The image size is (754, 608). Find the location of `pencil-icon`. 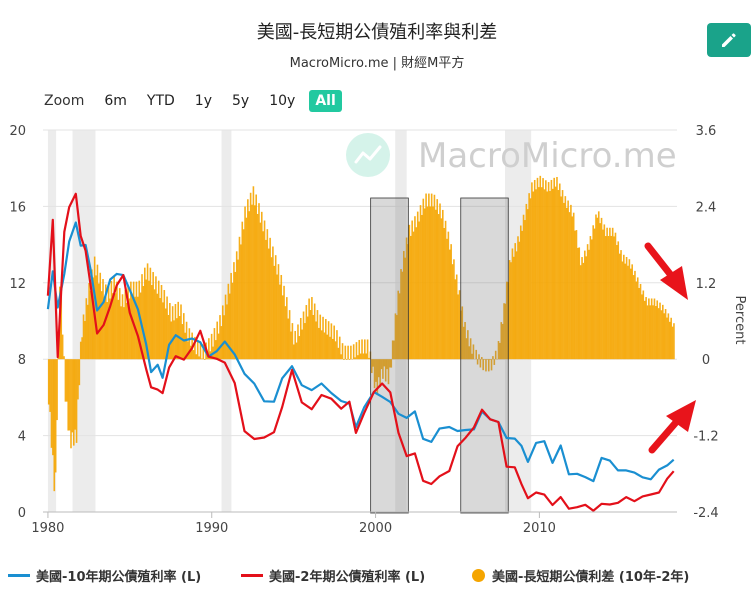

pencil-icon is located at coordinates (729, 40).